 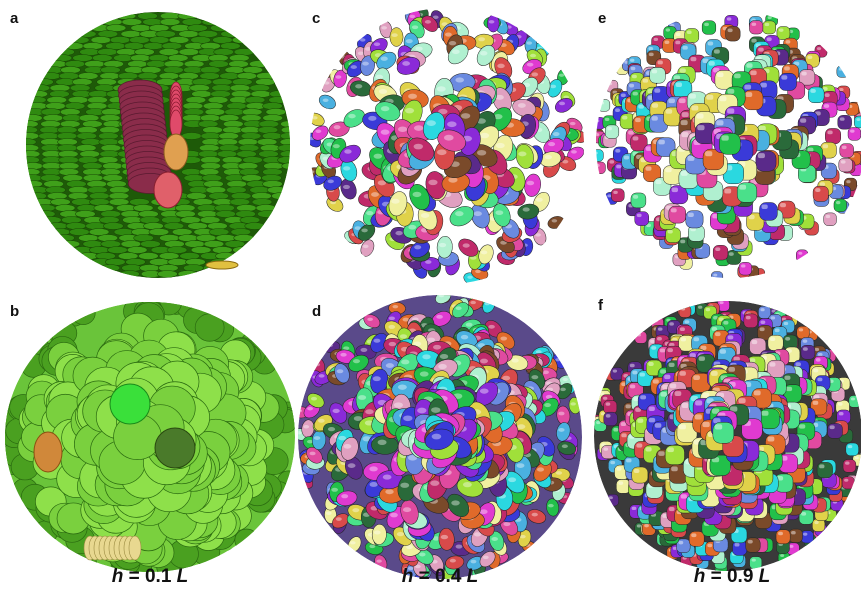 I want to click on caption-value: 0.4, so click(x=448, y=576).